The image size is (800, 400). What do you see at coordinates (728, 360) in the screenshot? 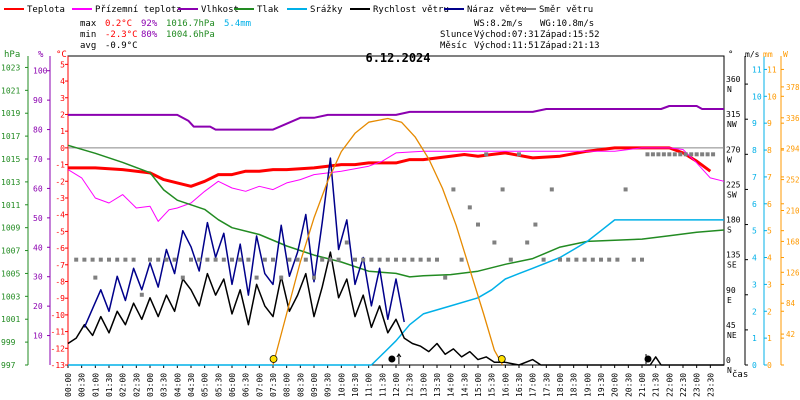
I see `direction-tick-degrees: 0` at bounding box center [728, 360].